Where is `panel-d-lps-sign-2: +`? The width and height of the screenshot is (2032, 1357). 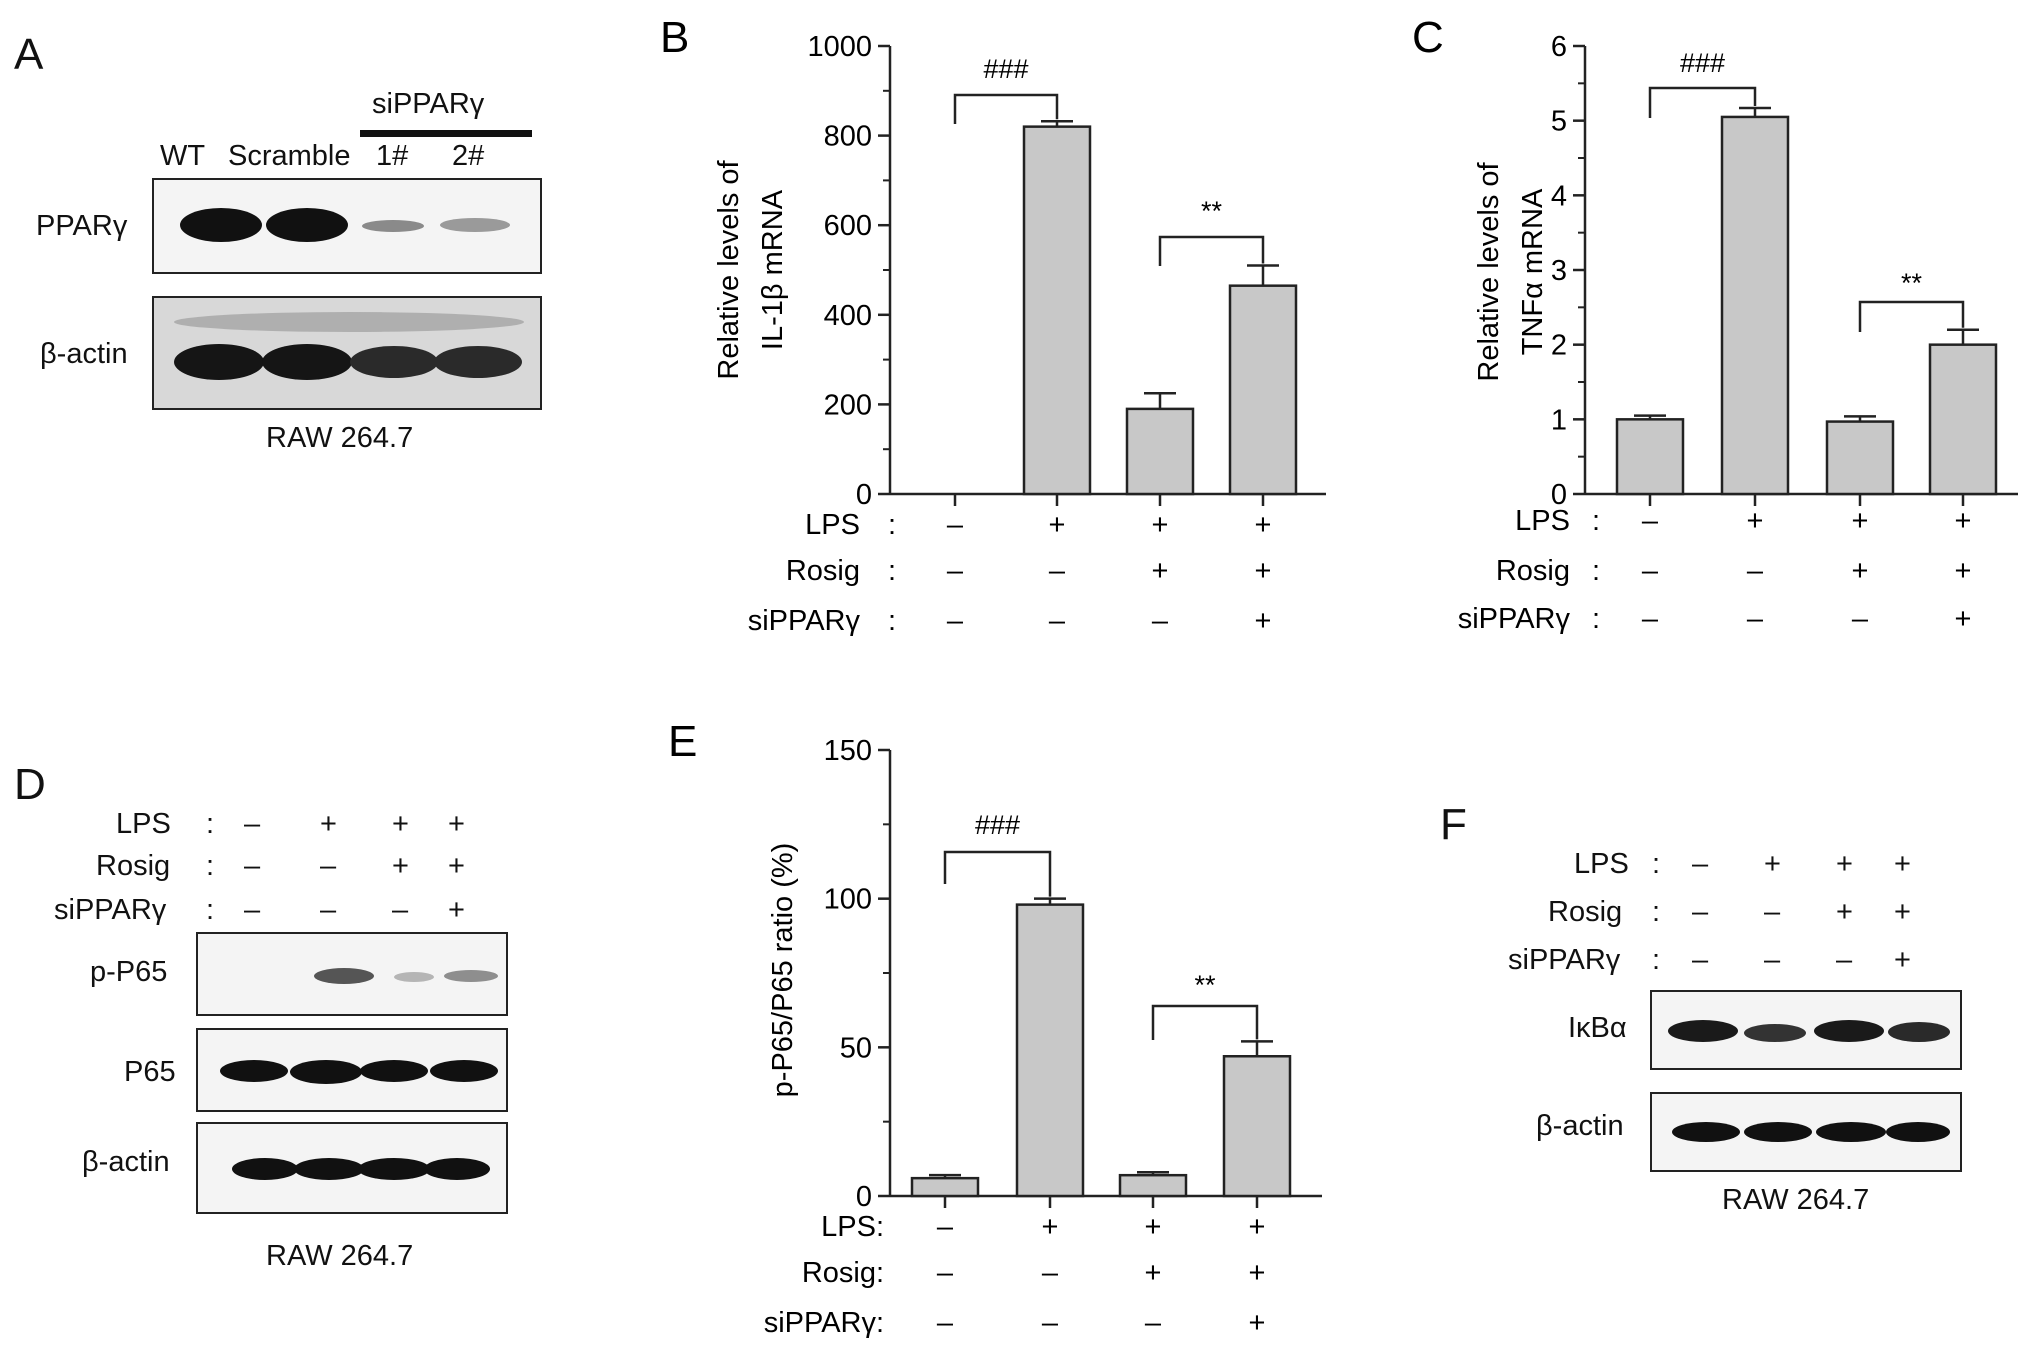
panel-d-lps-sign-2: + is located at coordinates (328, 824).